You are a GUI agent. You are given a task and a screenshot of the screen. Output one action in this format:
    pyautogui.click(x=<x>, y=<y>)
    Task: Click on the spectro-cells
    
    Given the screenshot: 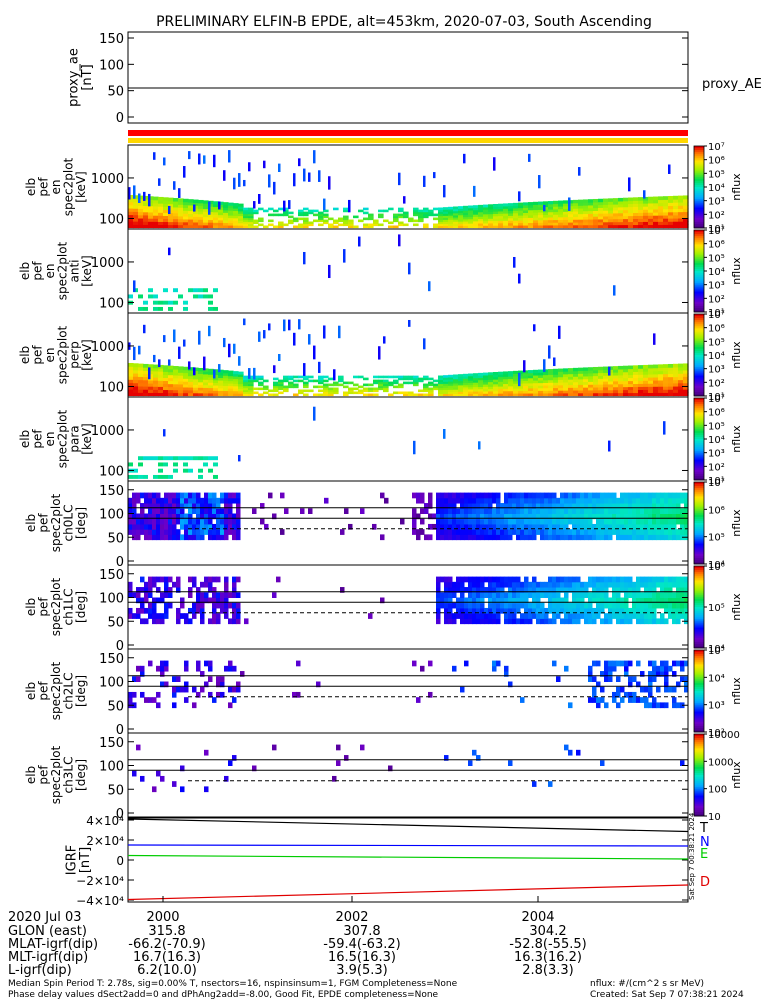 What is the action you would take?
    pyautogui.click(x=397, y=442)
    